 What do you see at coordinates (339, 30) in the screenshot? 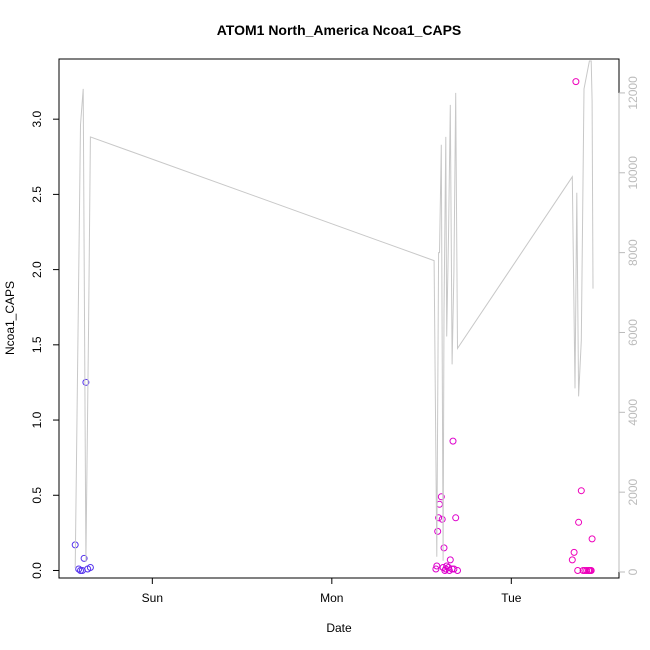
I see `chart-title: ATOM1 North_America Ncoa1_CAPS` at bounding box center [339, 30].